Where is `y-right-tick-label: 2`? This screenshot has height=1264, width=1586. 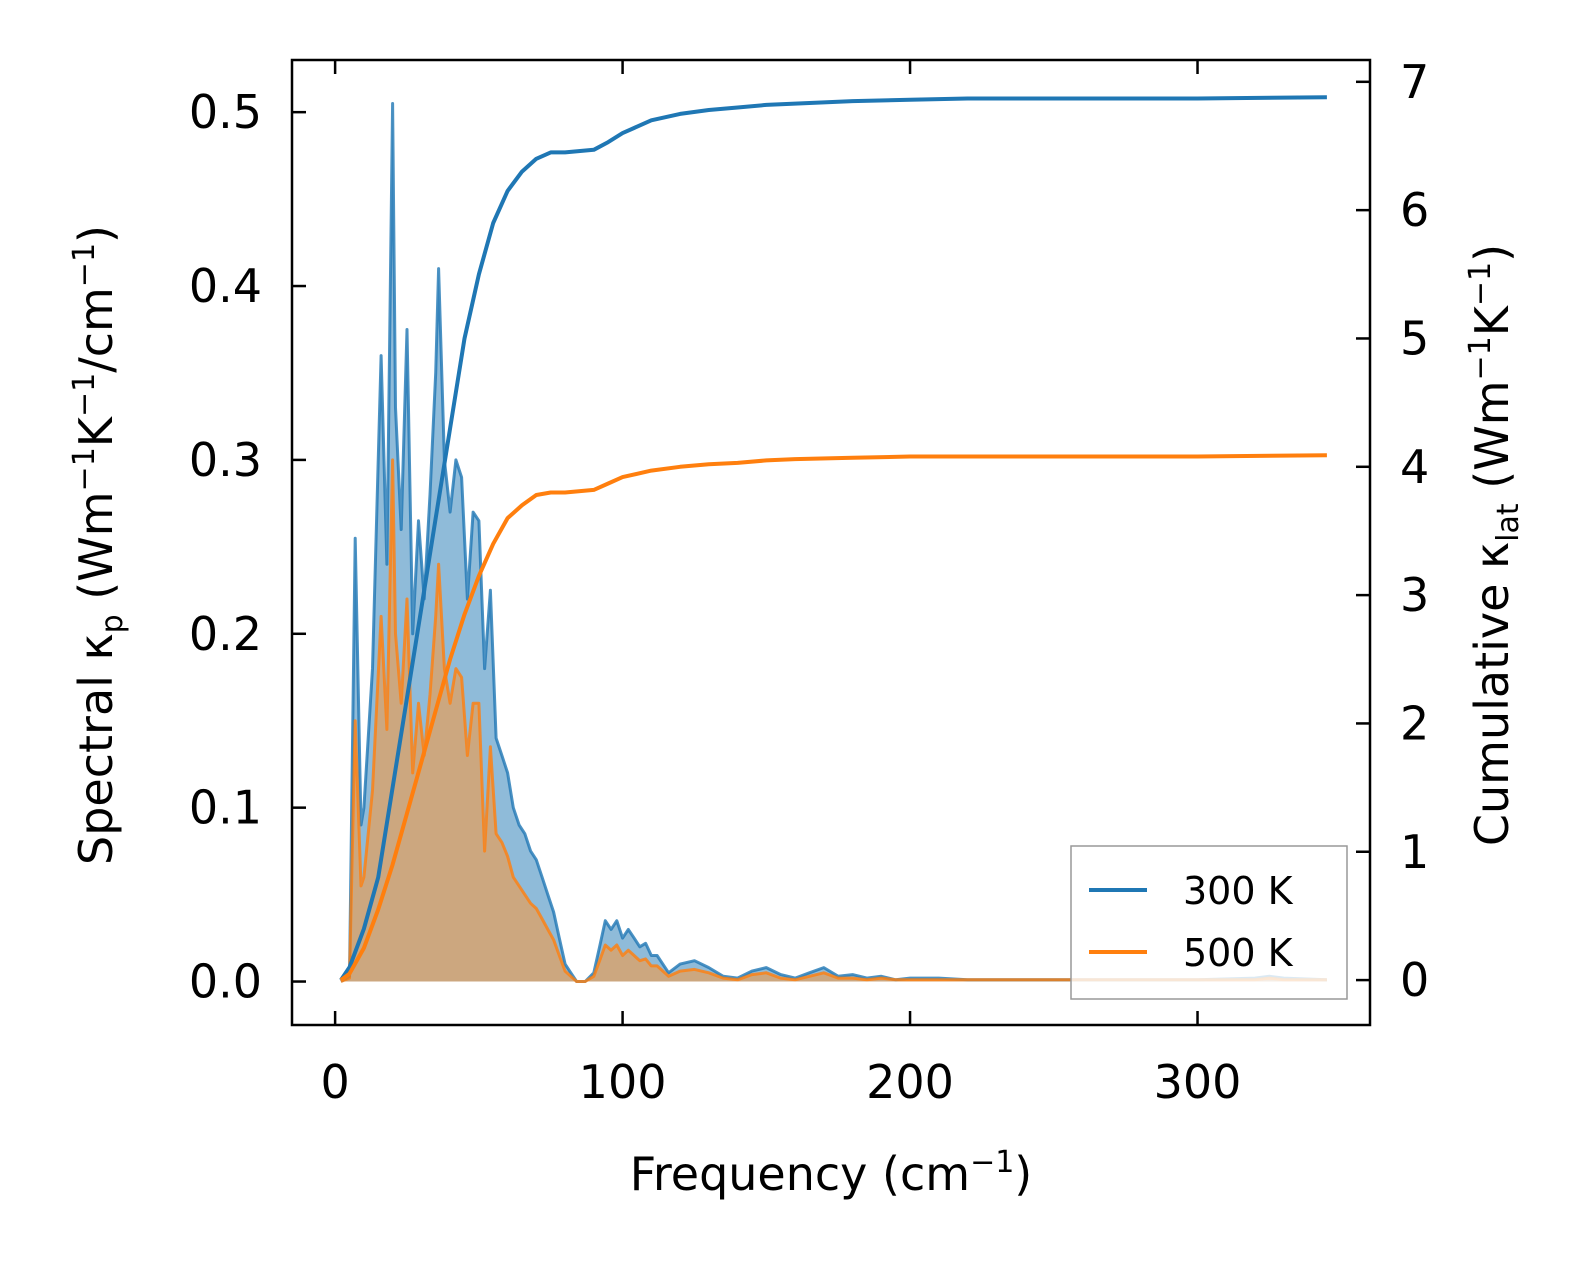 y-right-tick-label: 2 is located at coordinates (1414, 723).